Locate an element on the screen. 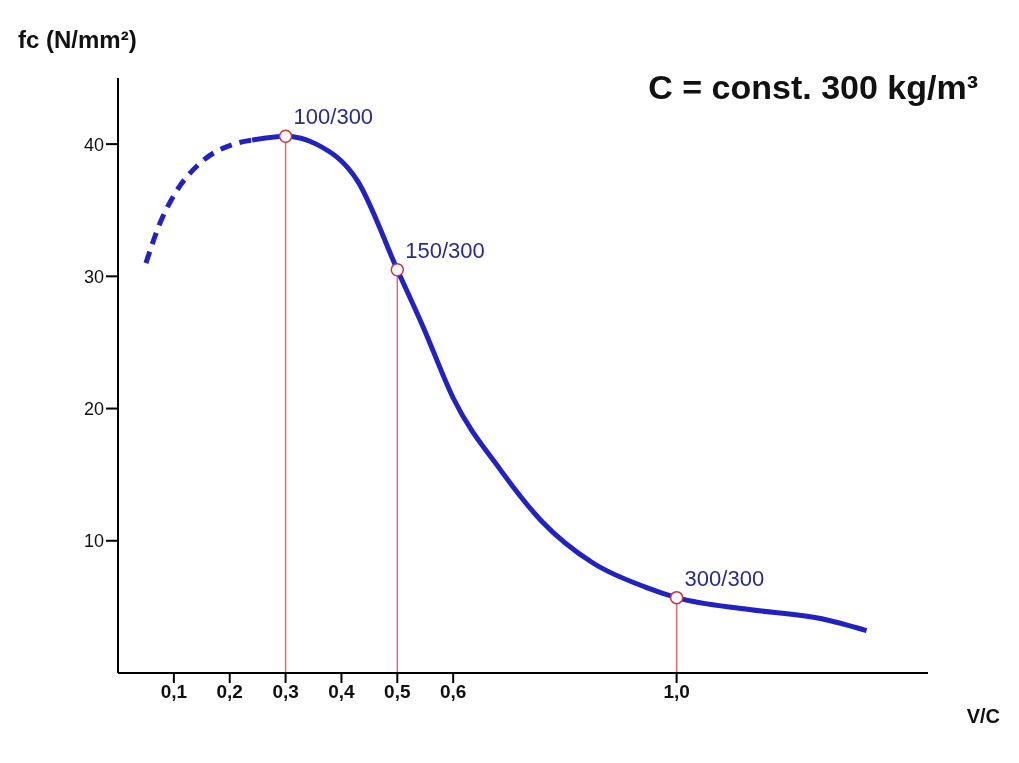 The height and width of the screenshot is (763, 1019). y-tick-label: 10 is located at coordinates (93, 541).